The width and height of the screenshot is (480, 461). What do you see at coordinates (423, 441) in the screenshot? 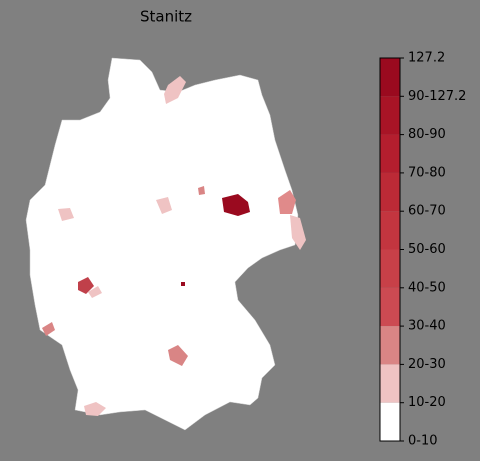
I see `legend-label: 0-10` at bounding box center [423, 441].